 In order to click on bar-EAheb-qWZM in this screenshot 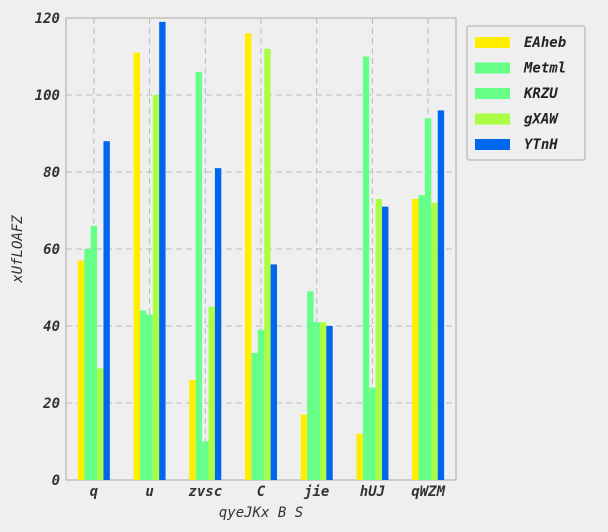, I will do `click(415, 339)`.